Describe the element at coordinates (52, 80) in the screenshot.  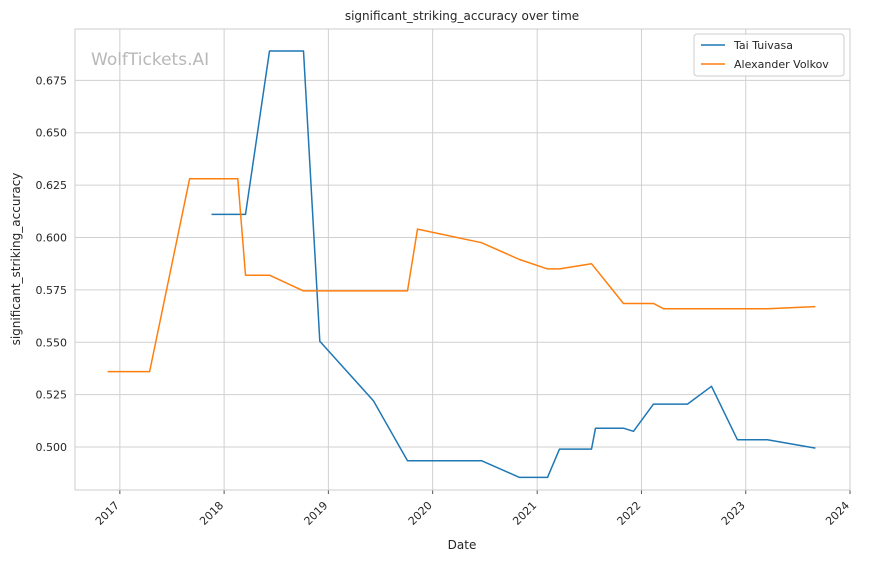
I see `y-tick-label: 0.675` at that location.